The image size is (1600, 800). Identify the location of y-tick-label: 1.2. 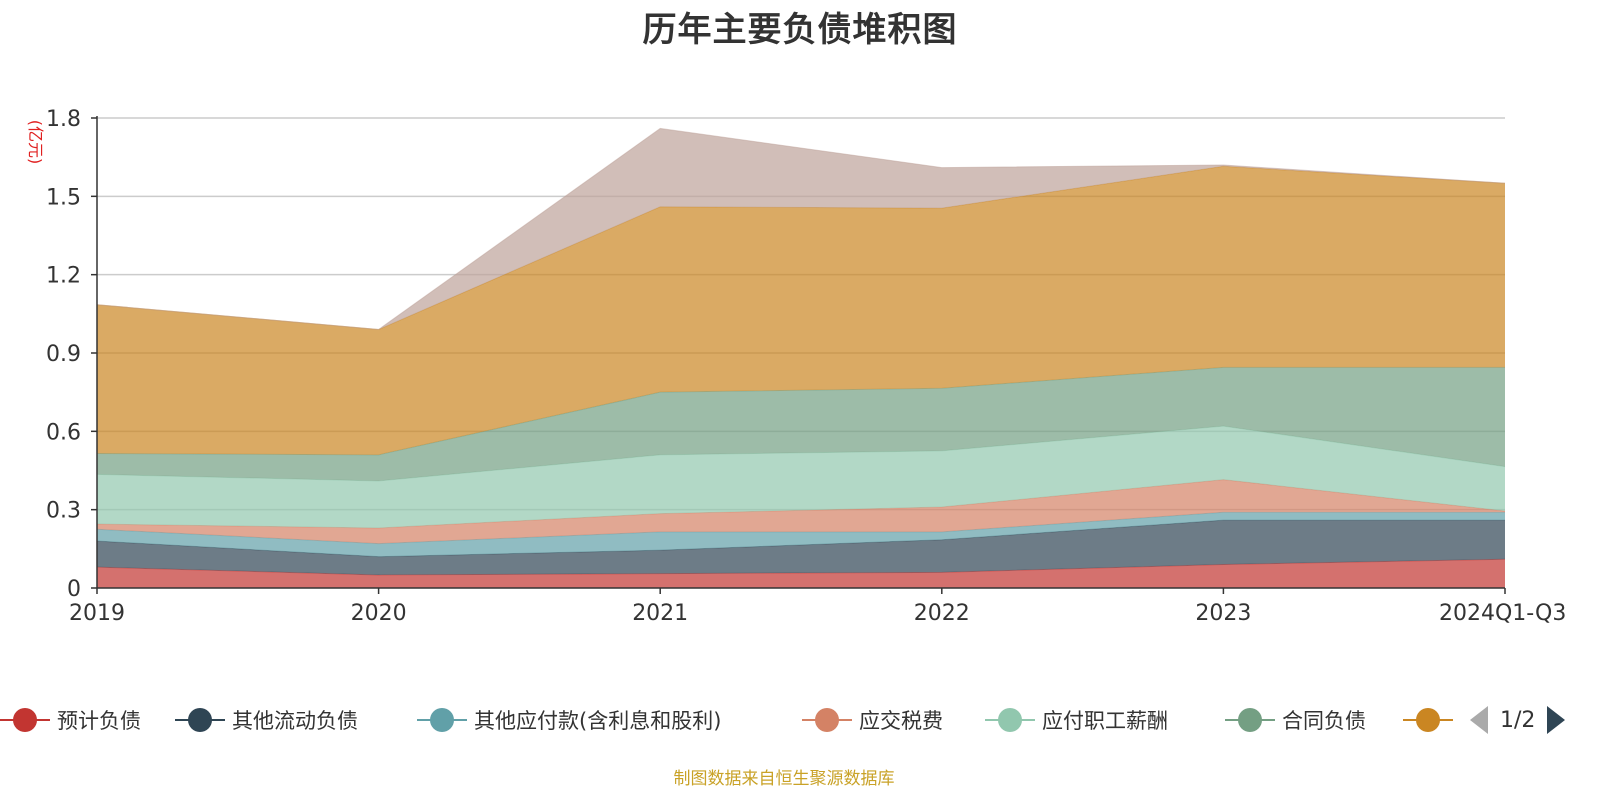
(63, 276).